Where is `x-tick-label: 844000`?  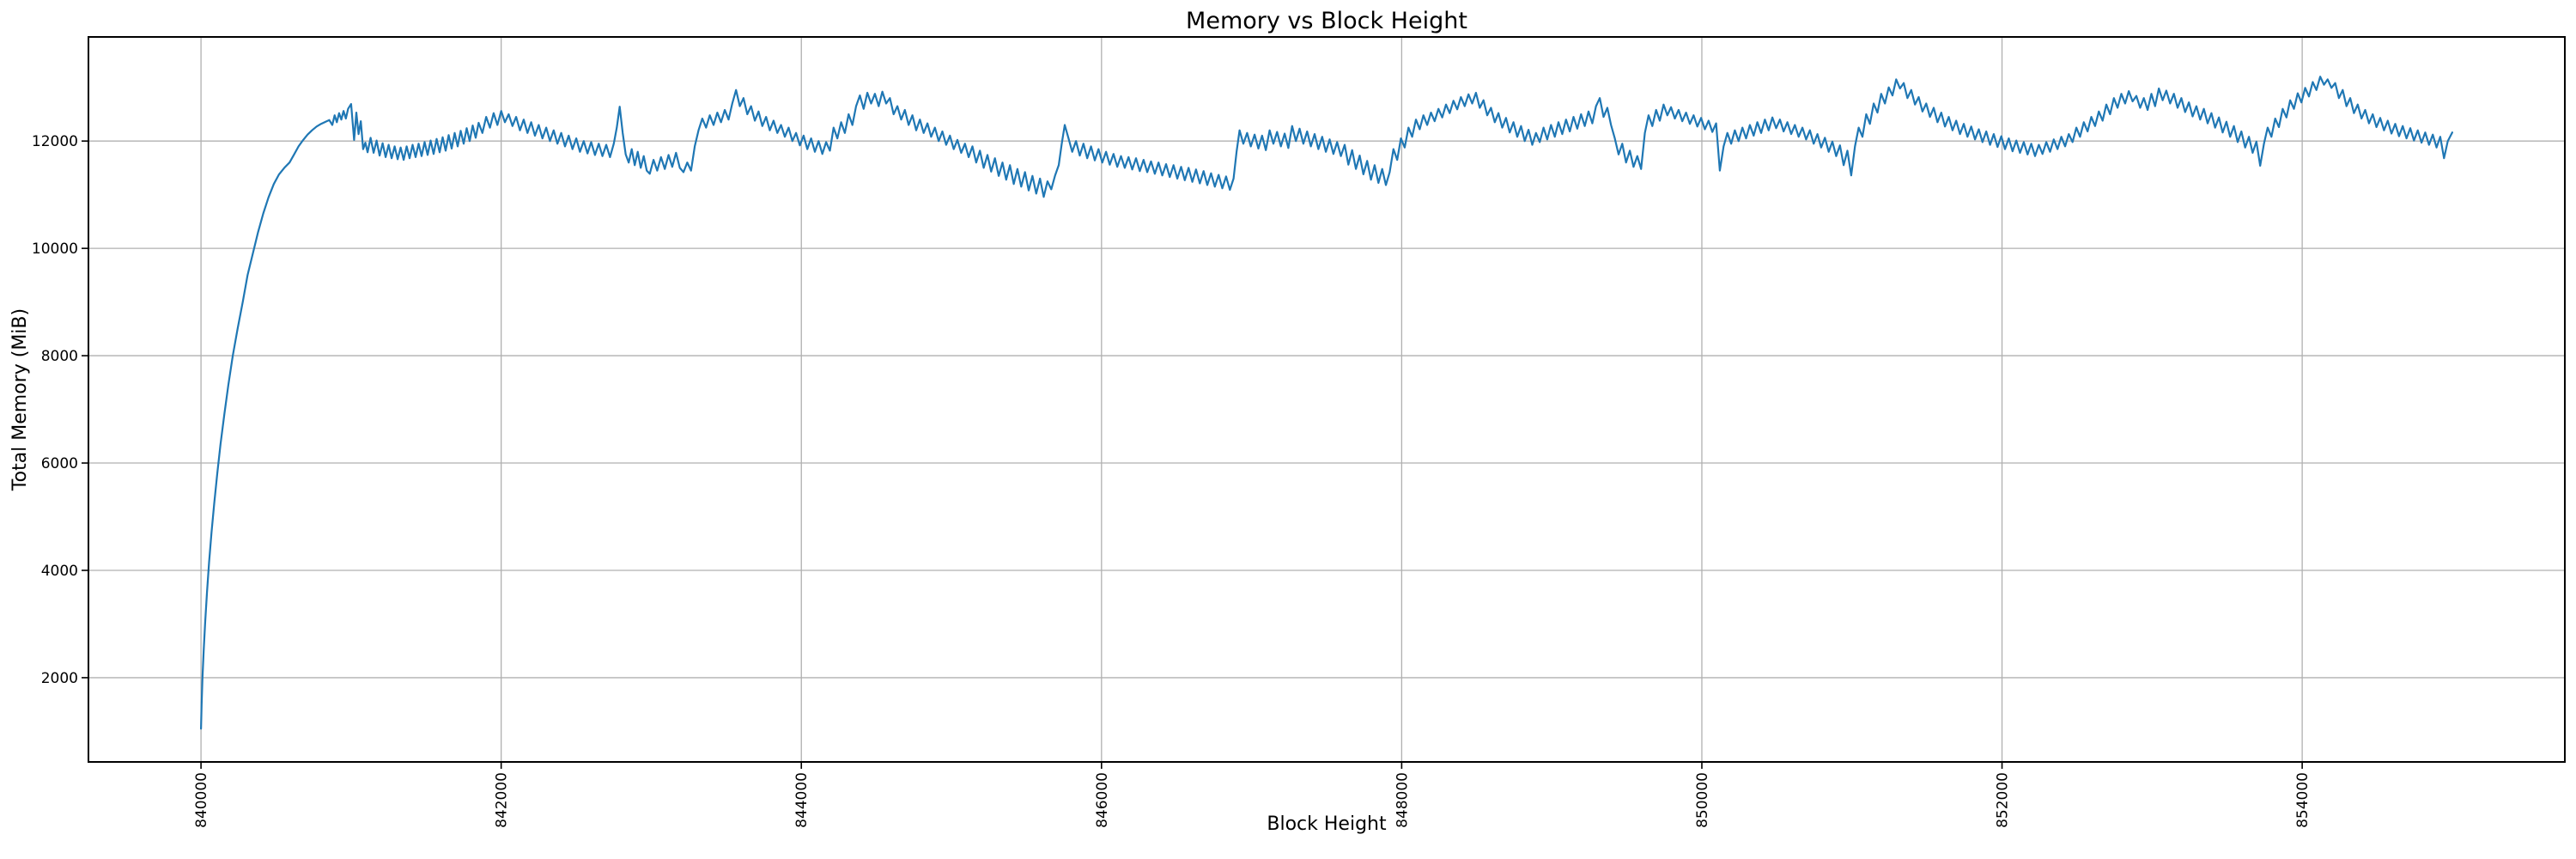
x-tick-label: 844000 is located at coordinates (802, 800).